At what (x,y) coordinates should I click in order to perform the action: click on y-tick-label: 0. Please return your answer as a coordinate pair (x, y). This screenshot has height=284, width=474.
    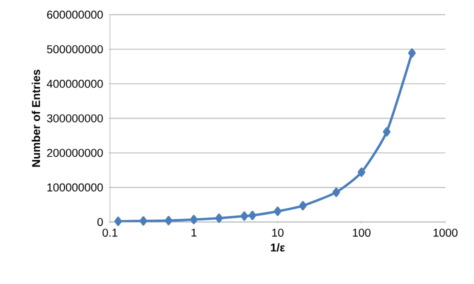
    Looking at the image, I should click on (100, 222).